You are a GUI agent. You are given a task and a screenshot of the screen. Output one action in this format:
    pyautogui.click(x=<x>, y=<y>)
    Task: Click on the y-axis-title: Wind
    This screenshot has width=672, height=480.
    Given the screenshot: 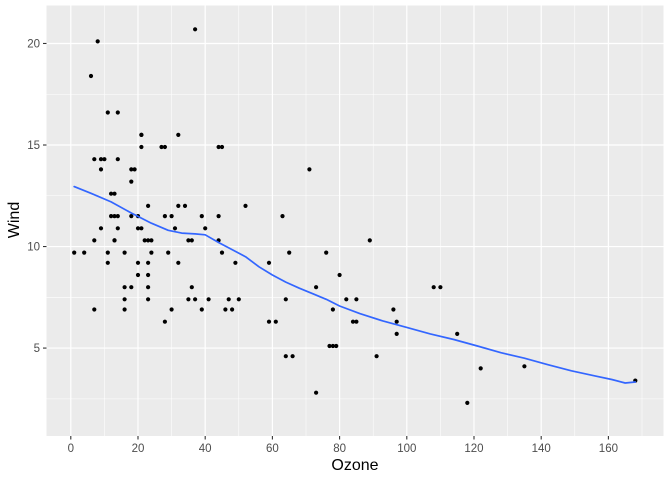 What is the action you would take?
    pyautogui.click(x=14, y=220)
    